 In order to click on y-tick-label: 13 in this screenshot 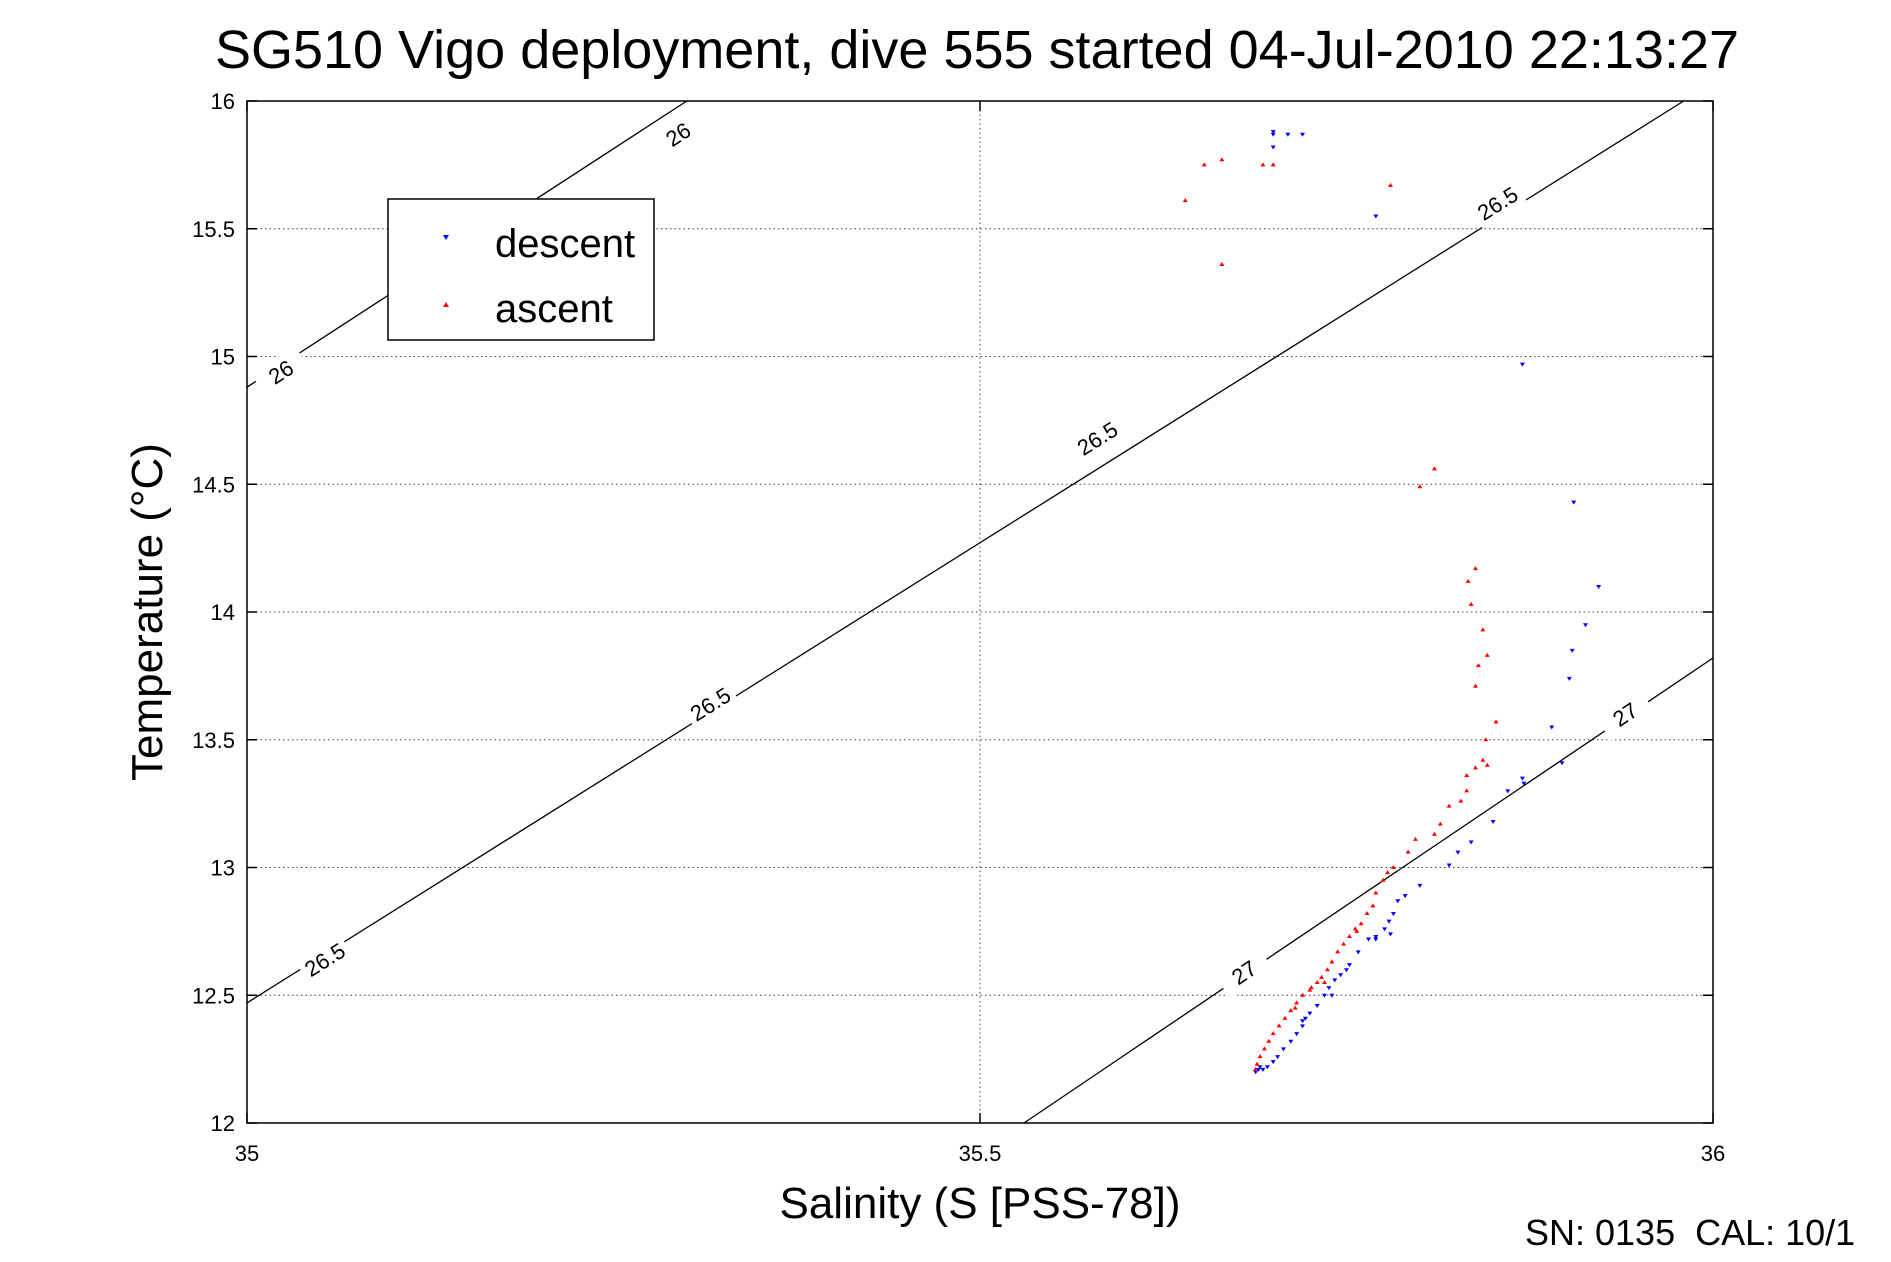, I will do `click(223, 868)`.